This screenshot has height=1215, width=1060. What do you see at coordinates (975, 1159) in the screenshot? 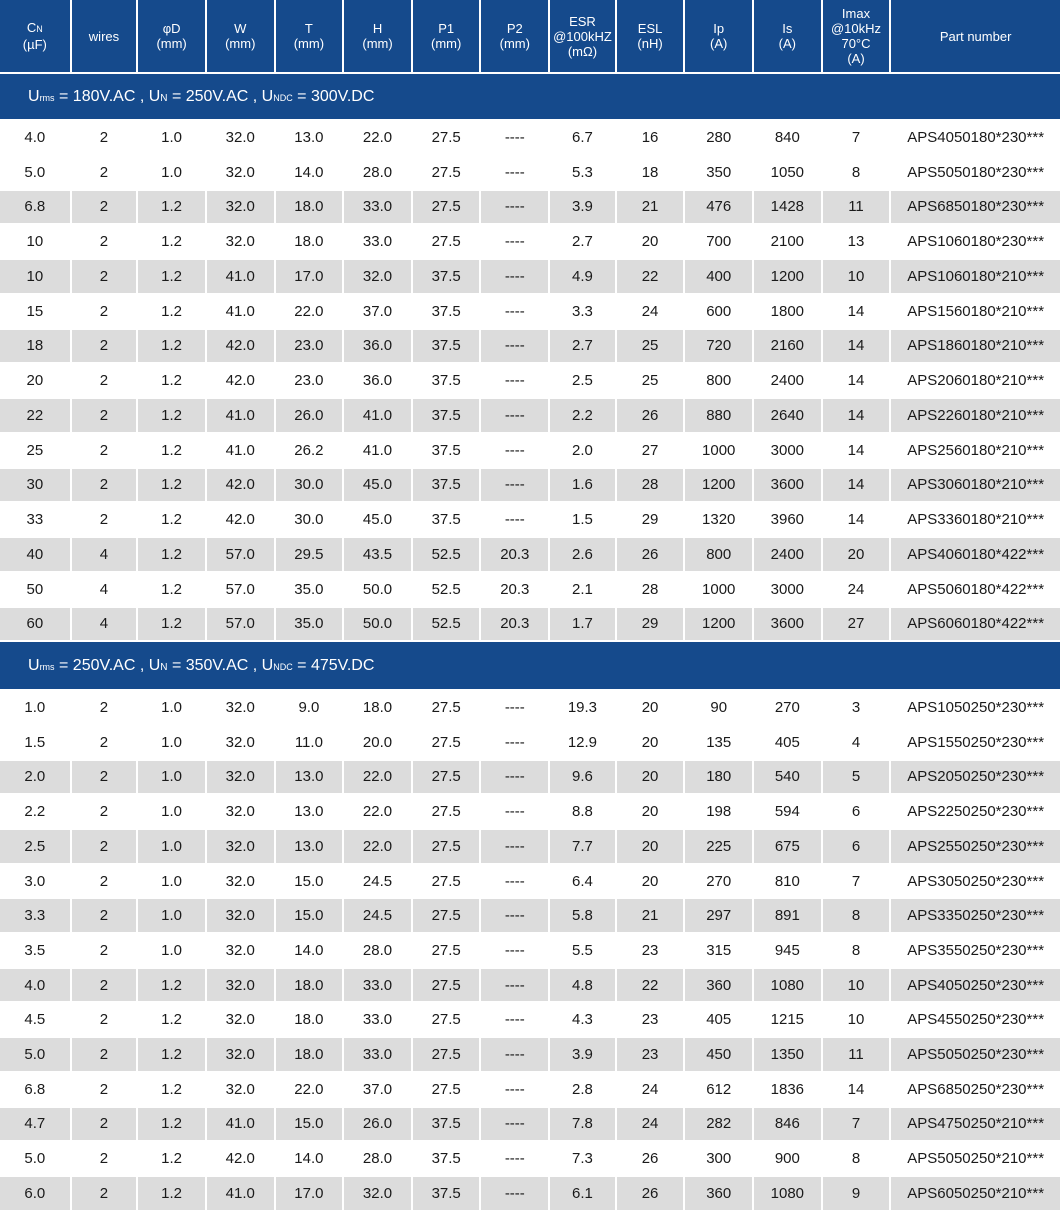
I see `cell-part-number: APS5050250*210***` at bounding box center [975, 1159].